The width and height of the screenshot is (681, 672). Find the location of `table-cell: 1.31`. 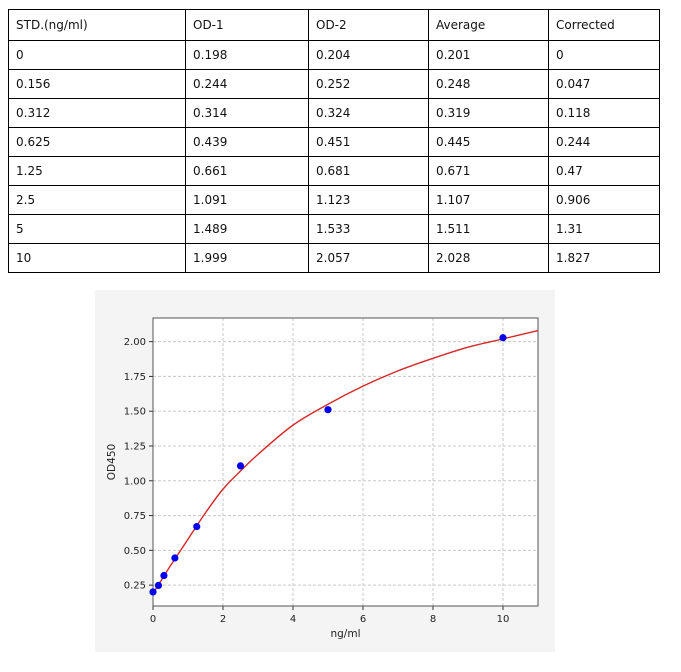

table-cell: 1.31 is located at coordinates (604, 229).